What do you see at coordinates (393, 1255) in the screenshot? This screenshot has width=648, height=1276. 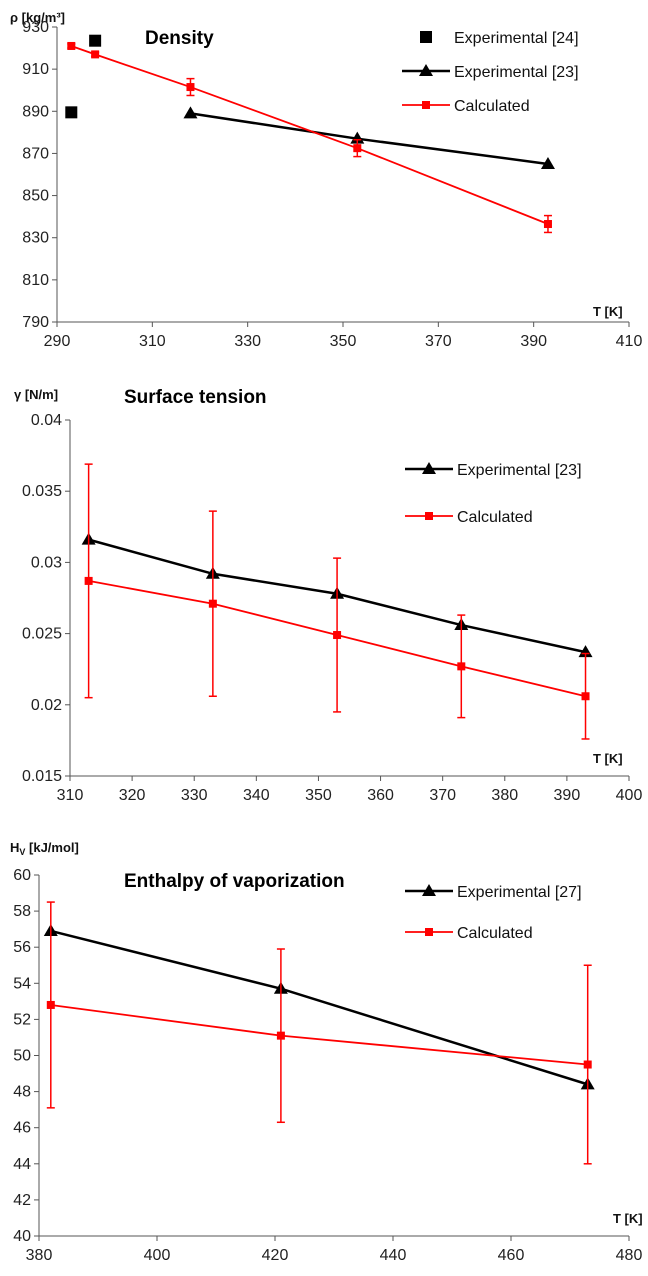 I see `x-tick-label: 440` at bounding box center [393, 1255].